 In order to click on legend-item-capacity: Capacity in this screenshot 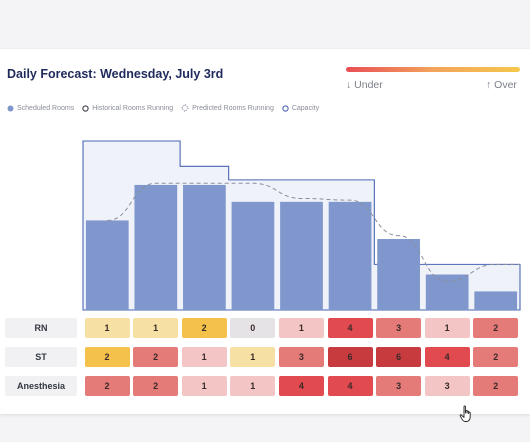, I will do `click(300, 108)`.